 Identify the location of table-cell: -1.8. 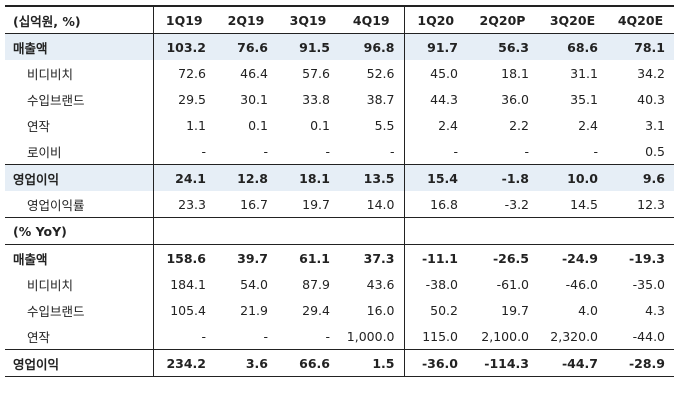
(502, 177).